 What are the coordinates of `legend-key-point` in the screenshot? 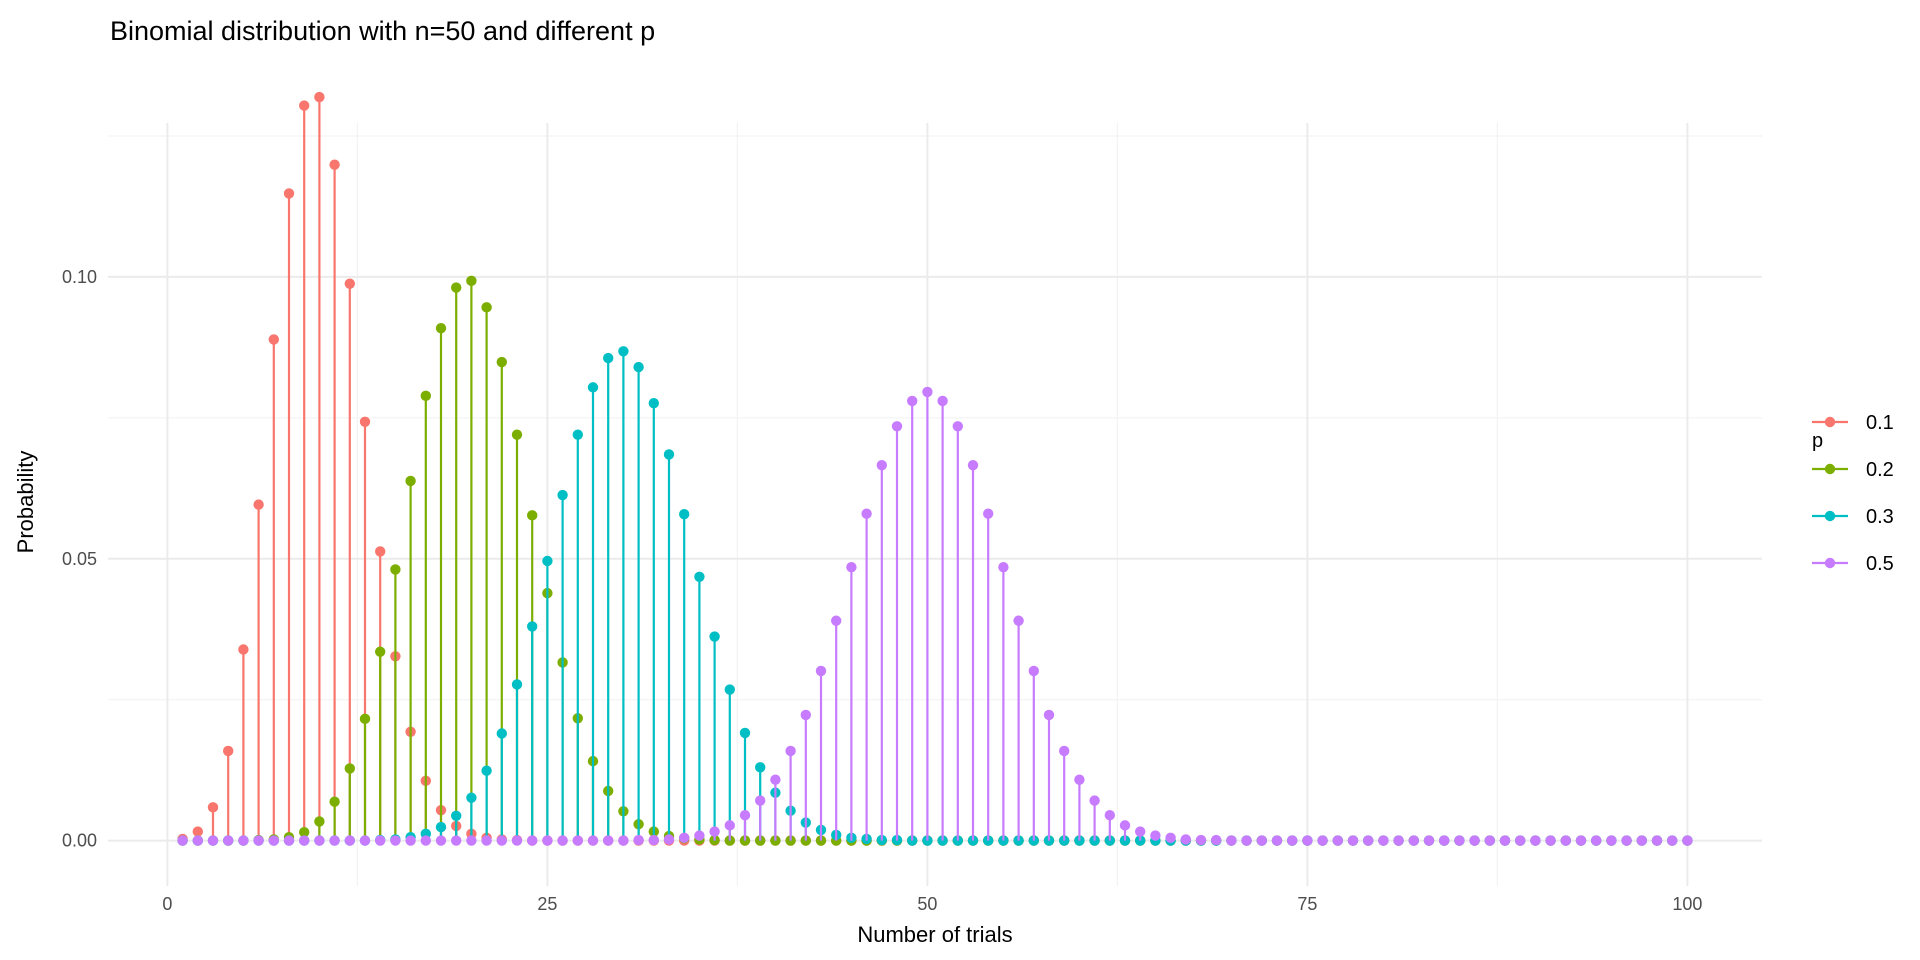 It's located at (1830, 422).